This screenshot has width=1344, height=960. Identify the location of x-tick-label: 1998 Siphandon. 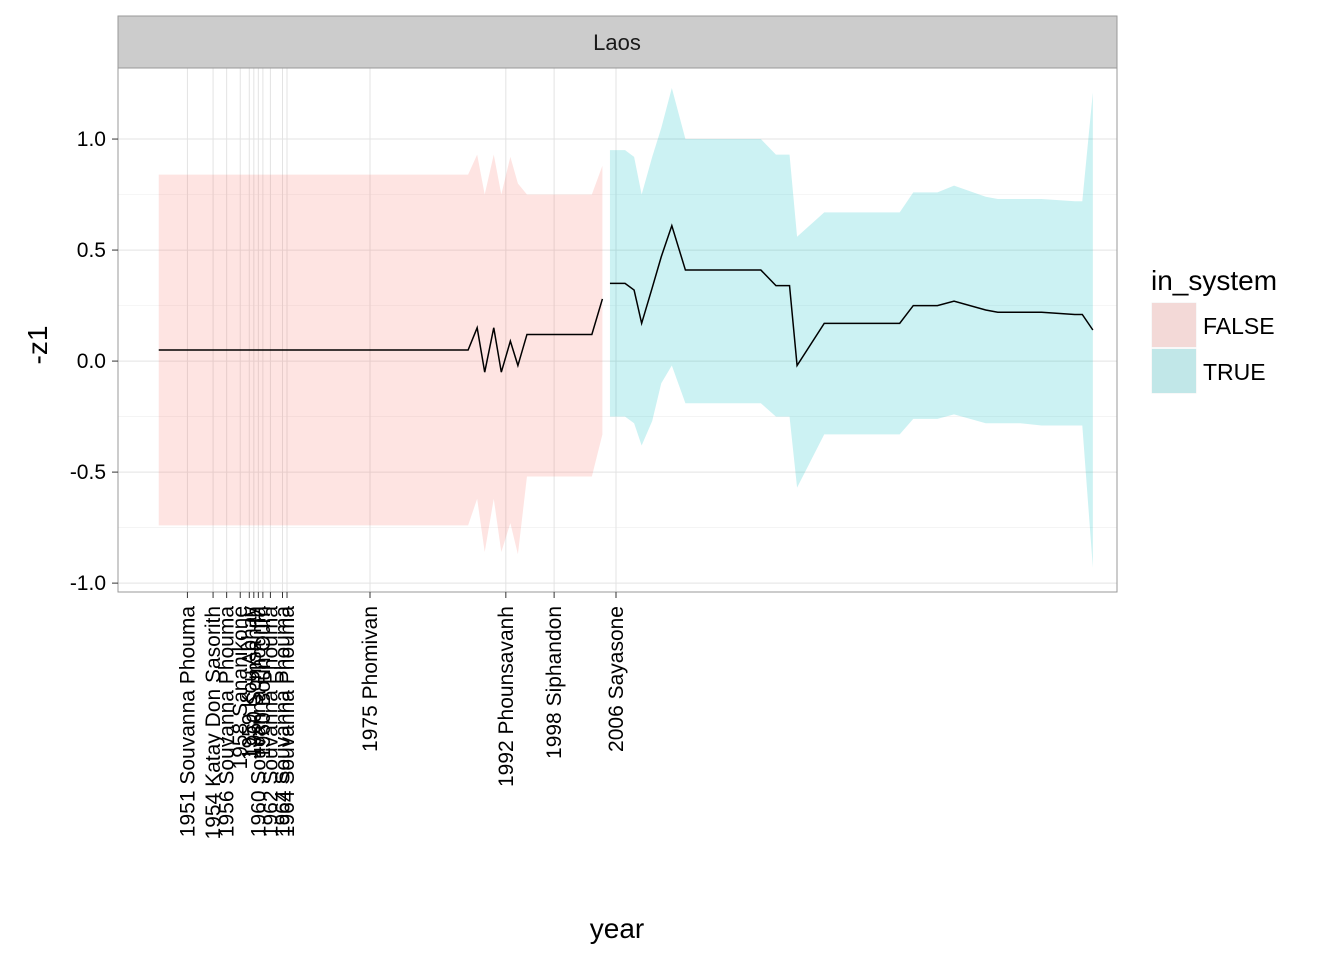
(554, 682).